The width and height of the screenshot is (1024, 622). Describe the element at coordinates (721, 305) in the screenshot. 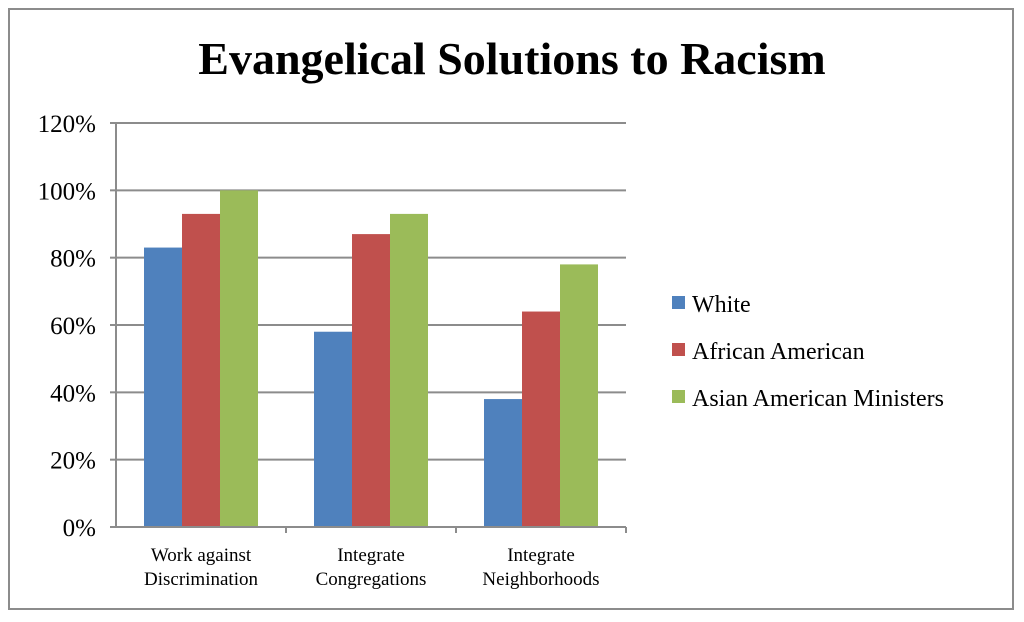

I see `legend-label: White` at that location.